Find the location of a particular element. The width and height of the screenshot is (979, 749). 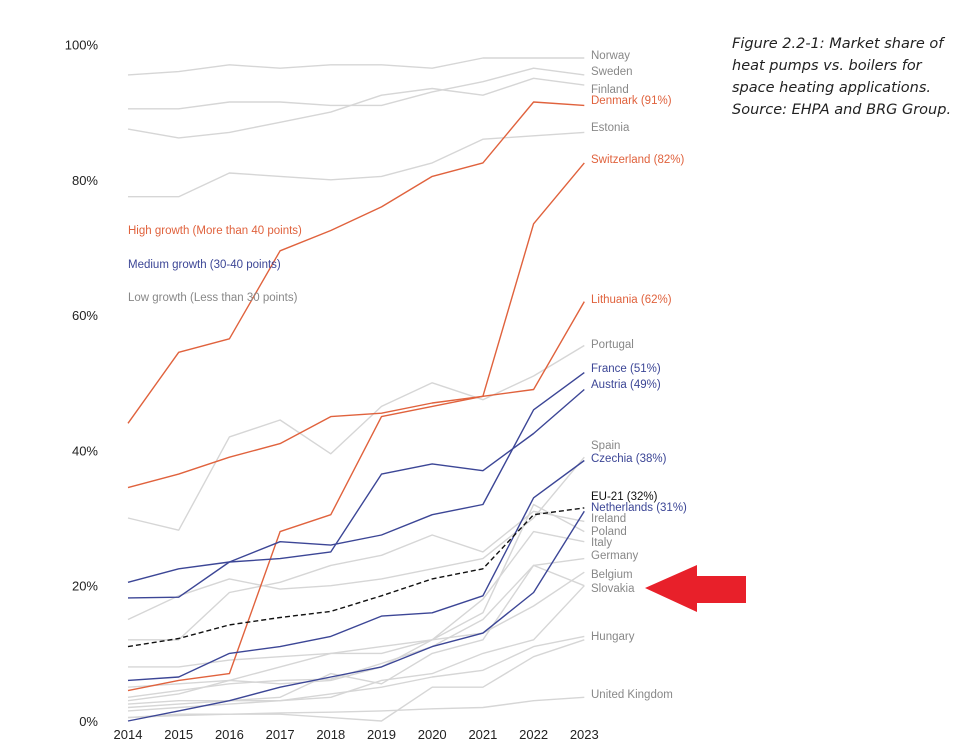

x-tick-label: 2016 is located at coordinates (229, 734).